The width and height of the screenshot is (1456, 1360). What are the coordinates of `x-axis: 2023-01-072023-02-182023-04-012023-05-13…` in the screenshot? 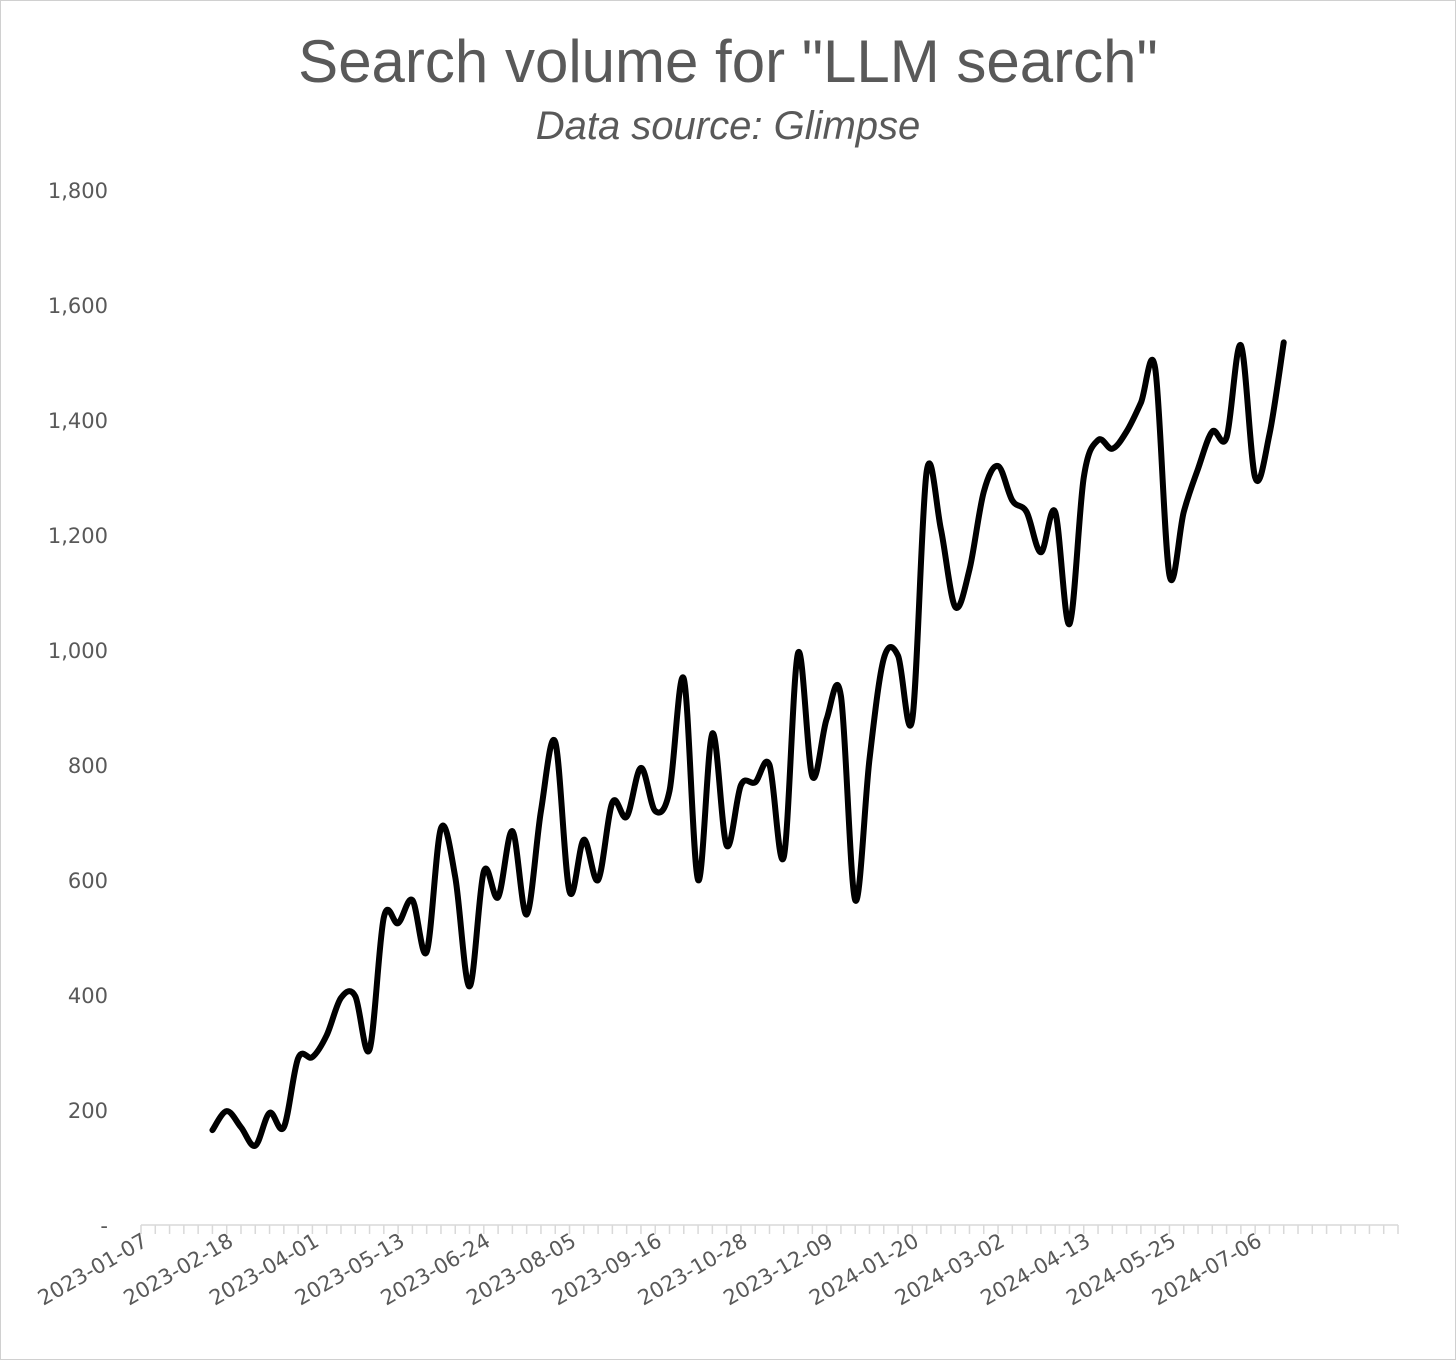 It's located at (716, 1267).